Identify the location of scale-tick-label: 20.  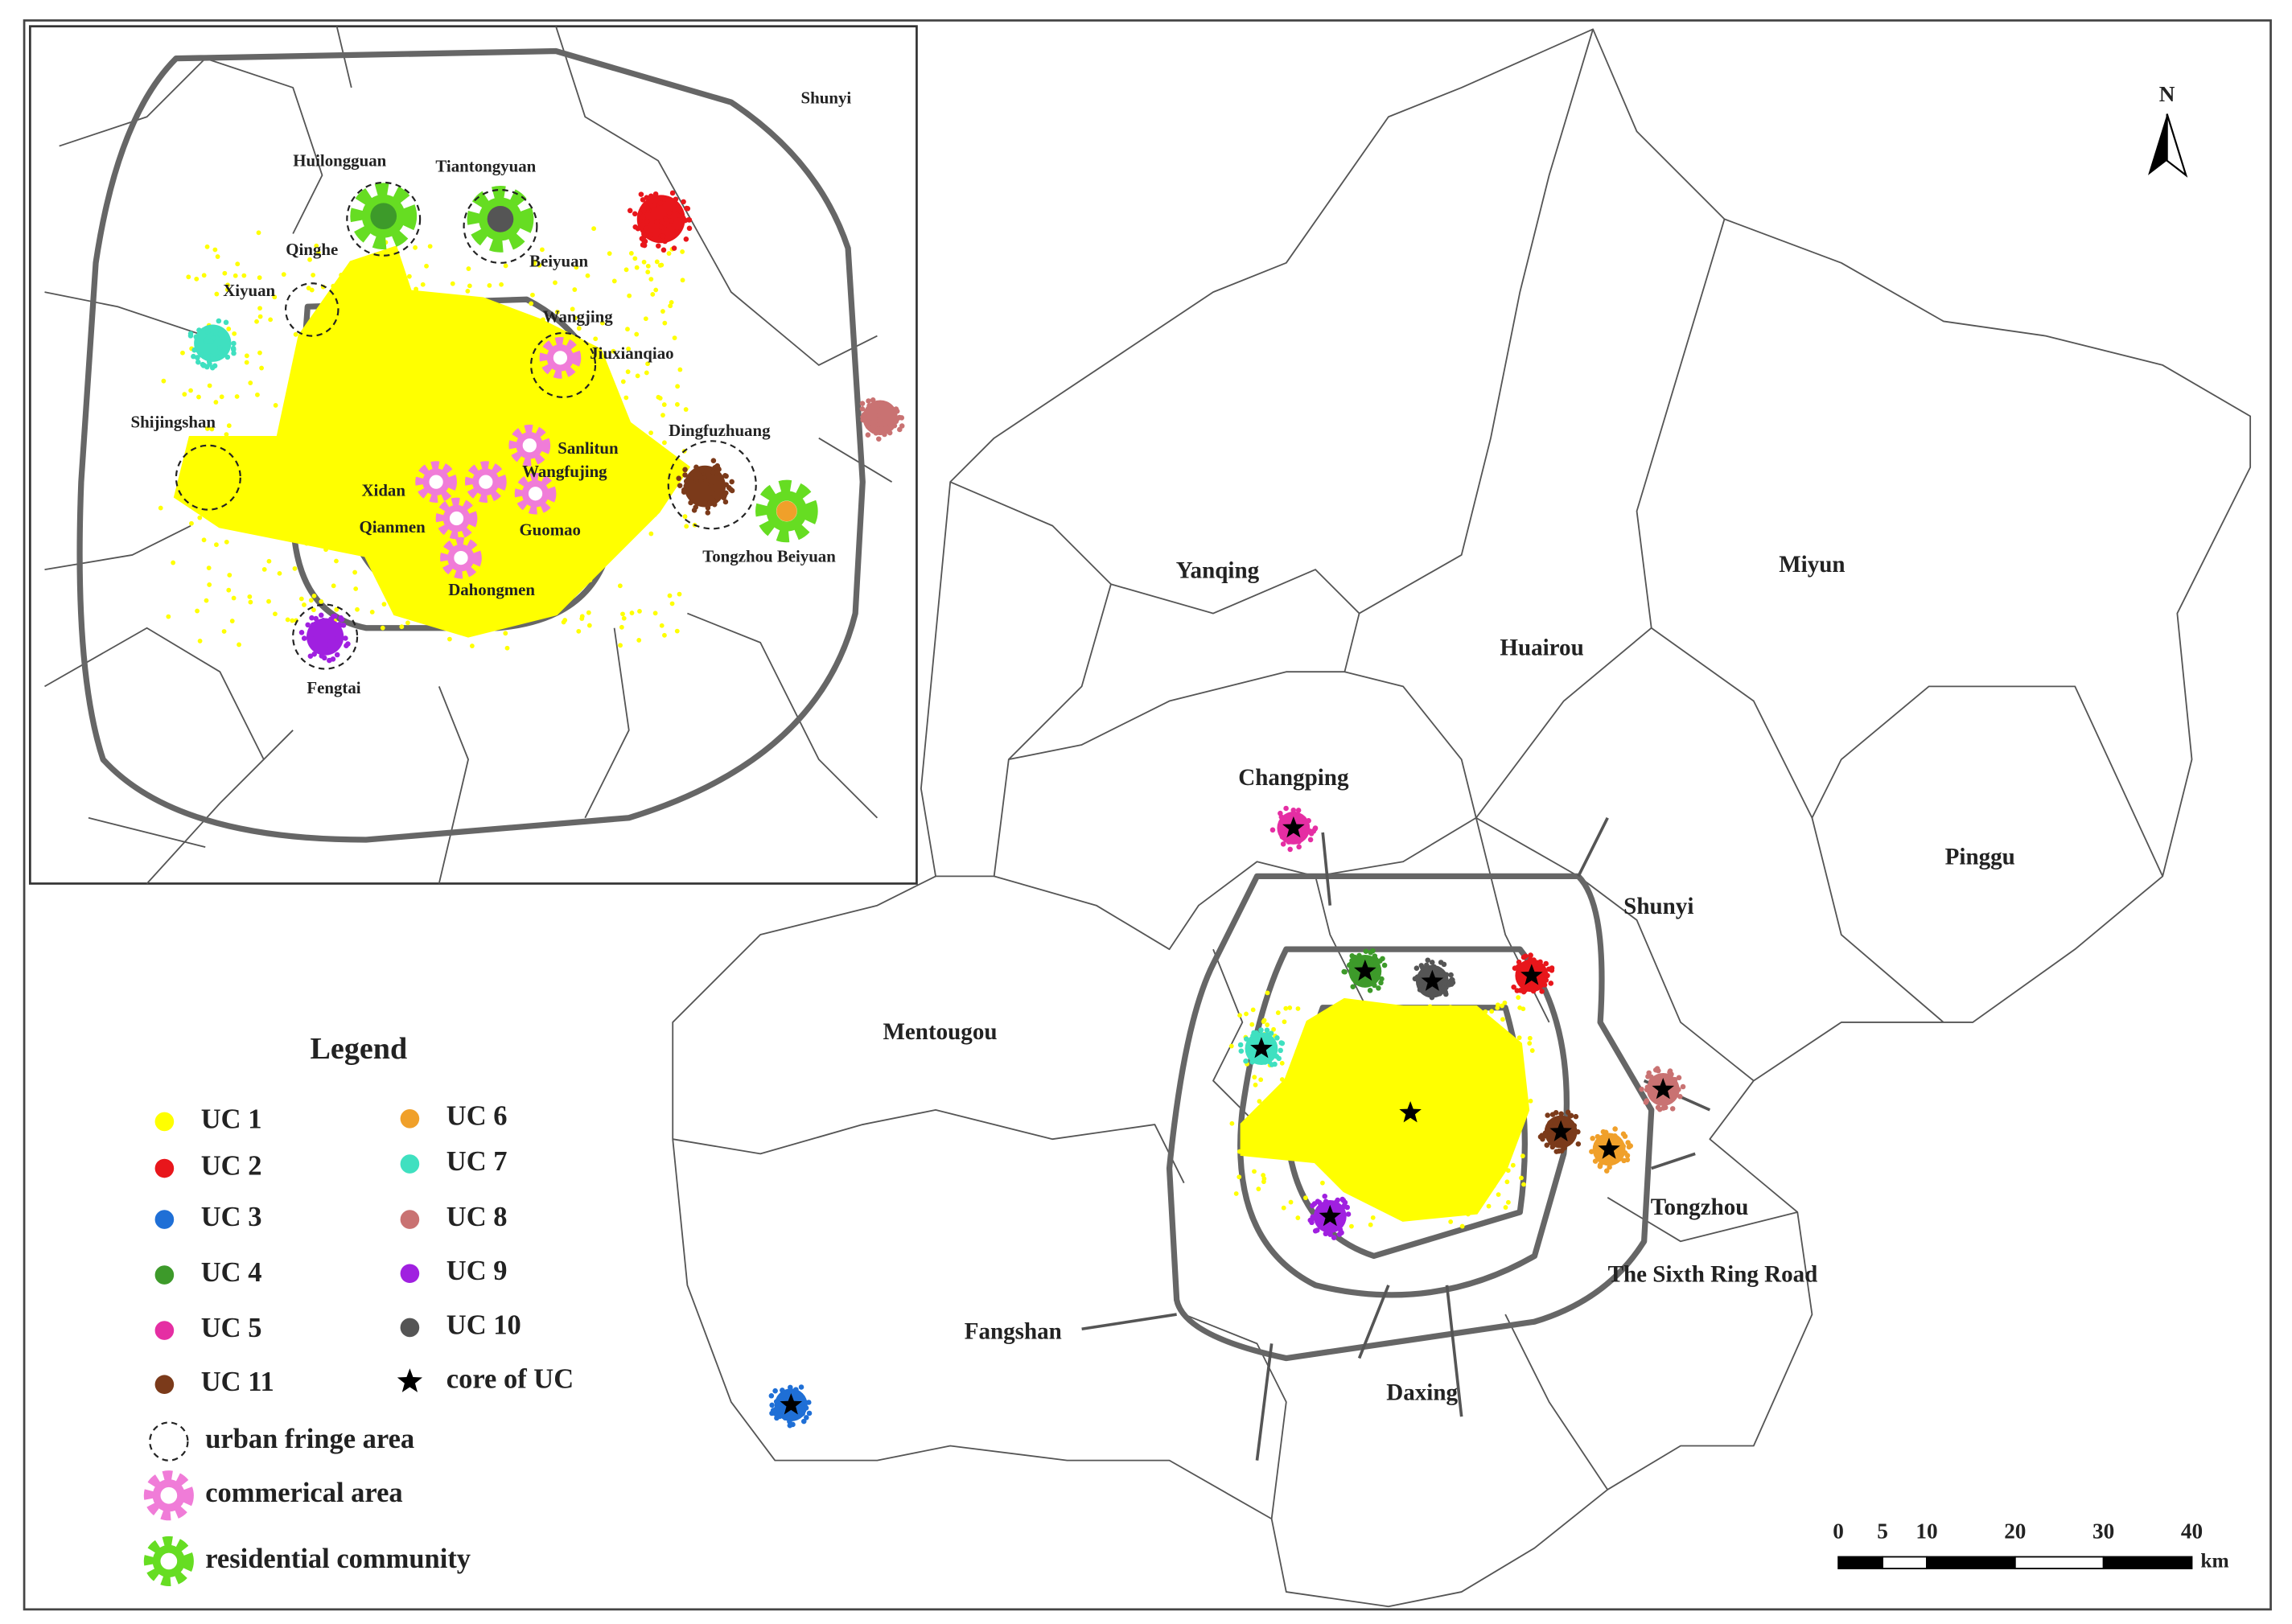
(2015, 1532).